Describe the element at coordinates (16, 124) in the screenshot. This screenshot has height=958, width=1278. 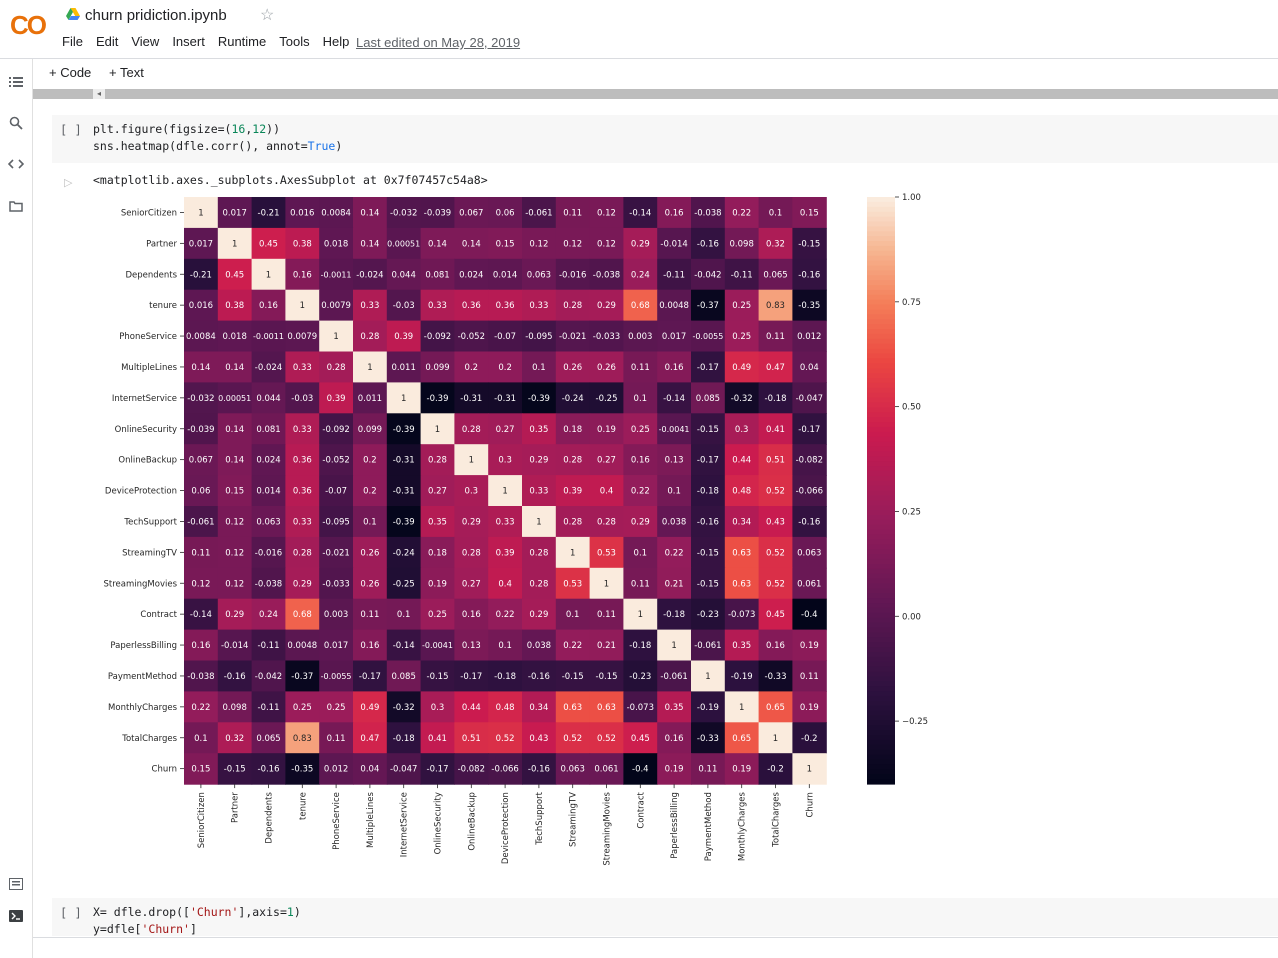
I see `search-icon` at that location.